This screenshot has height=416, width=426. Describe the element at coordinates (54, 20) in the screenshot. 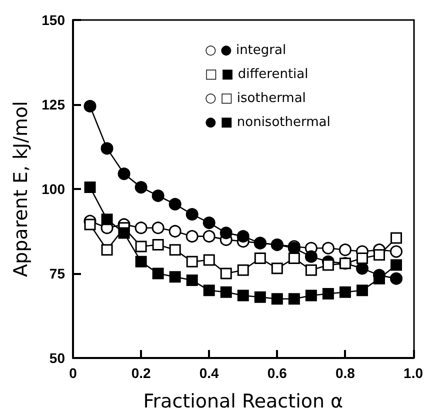

I see `y-tick-label: 150` at that location.